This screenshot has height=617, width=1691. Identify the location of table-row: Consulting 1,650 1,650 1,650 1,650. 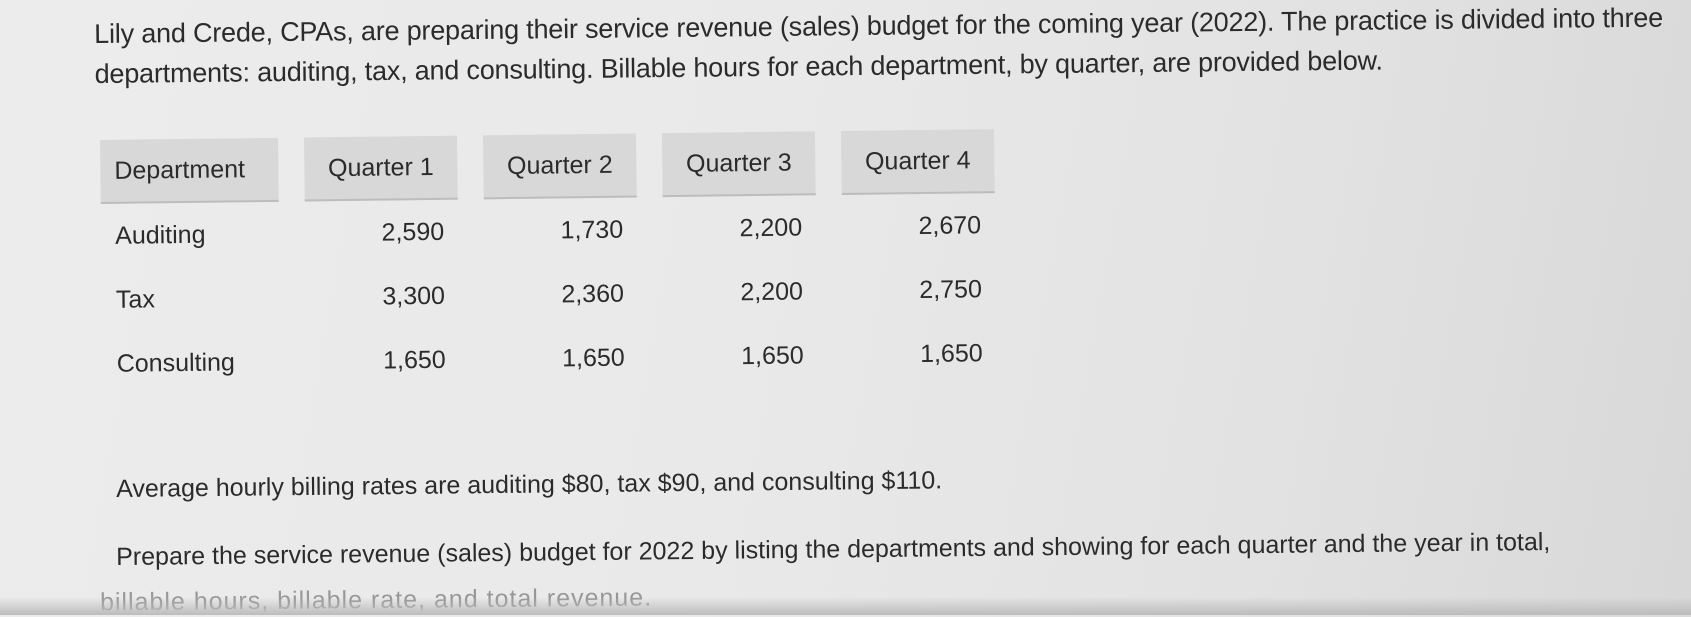
(549, 358).